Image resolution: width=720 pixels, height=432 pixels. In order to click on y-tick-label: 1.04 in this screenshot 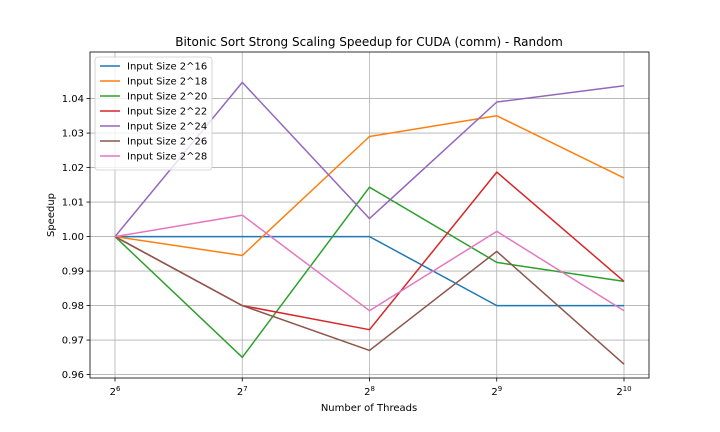, I will do `click(73, 99)`.